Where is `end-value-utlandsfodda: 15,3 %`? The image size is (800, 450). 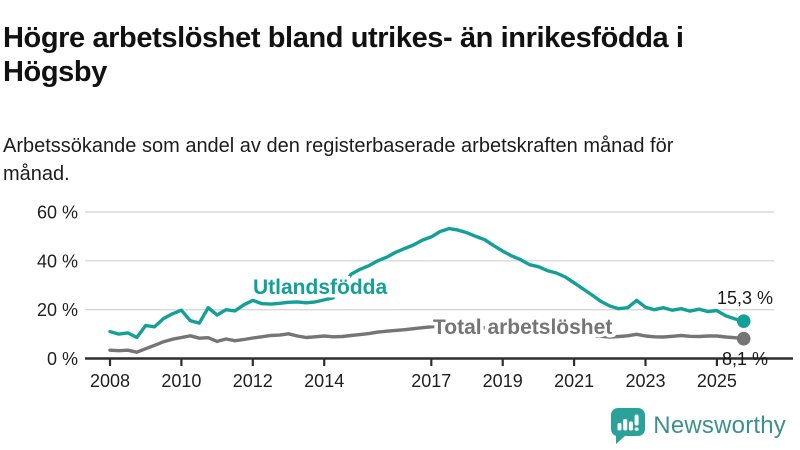 end-value-utlandsfodda: 15,3 % is located at coordinates (745, 298).